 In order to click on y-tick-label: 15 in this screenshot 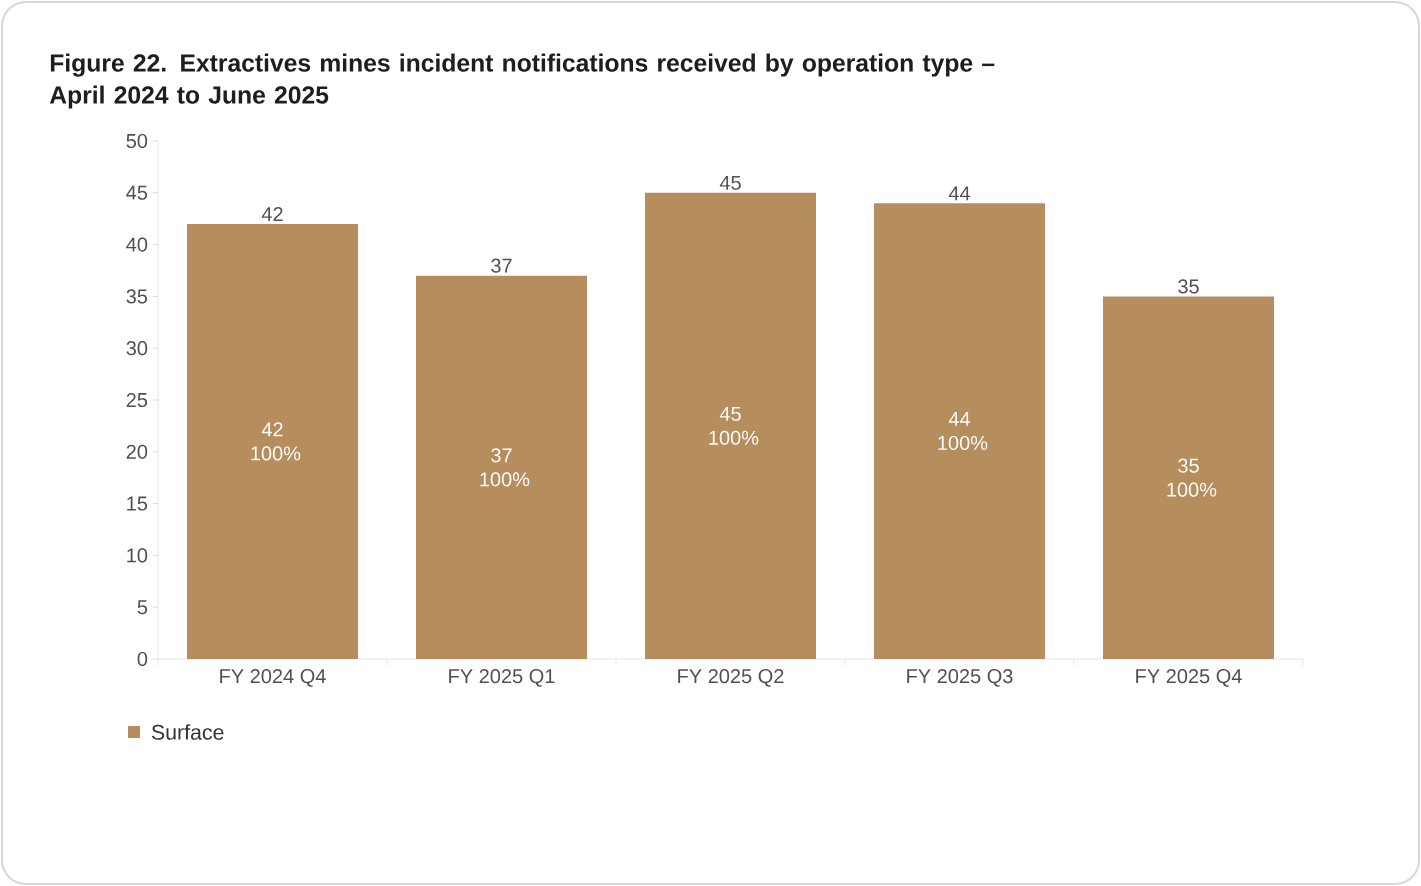, I will do `click(137, 503)`.